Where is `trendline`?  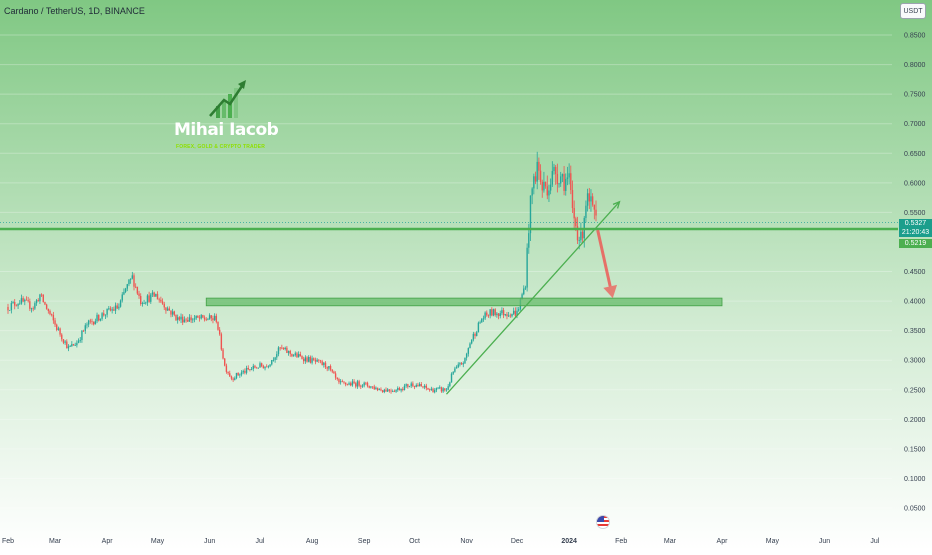
trendline is located at coordinates (533, 298).